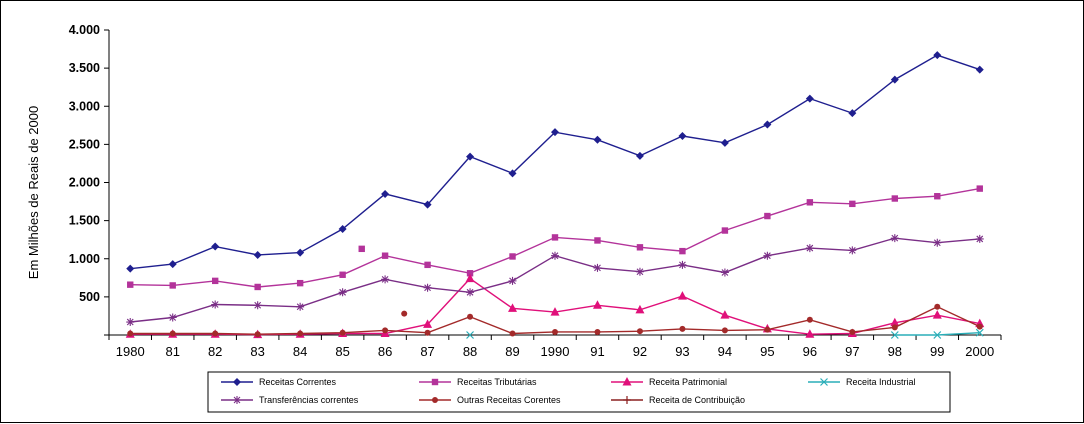  What do you see at coordinates (130, 351) in the screenshot?
I see `x-tick-label: 1980` at bounding box center [130, 351].